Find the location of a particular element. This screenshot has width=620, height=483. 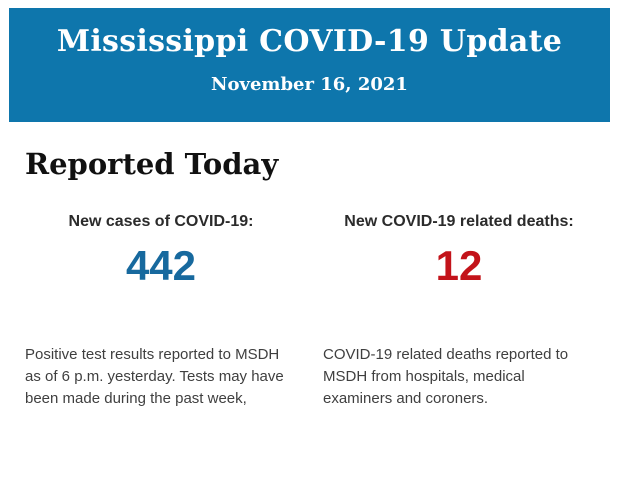

deaths-value: 12 is located at coordinates (459, 265).